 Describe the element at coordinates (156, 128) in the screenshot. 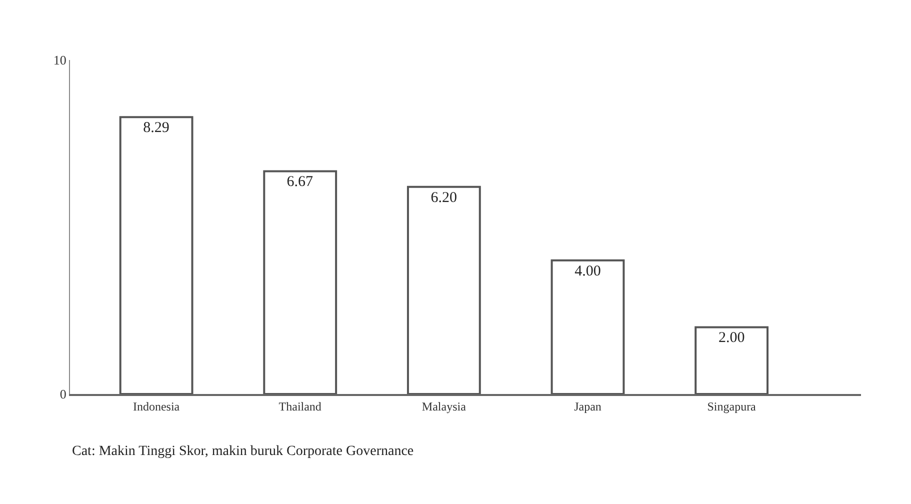

I see `data-label: 8.29` at that location.